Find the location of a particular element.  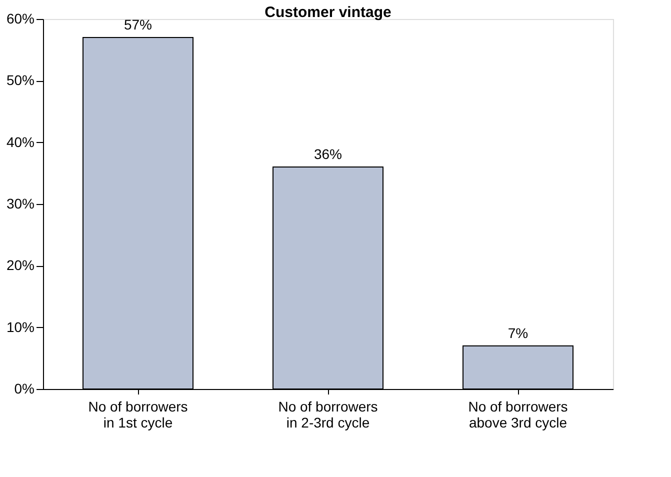

y-tick-label: 30% is located at coordinates (20, 204).